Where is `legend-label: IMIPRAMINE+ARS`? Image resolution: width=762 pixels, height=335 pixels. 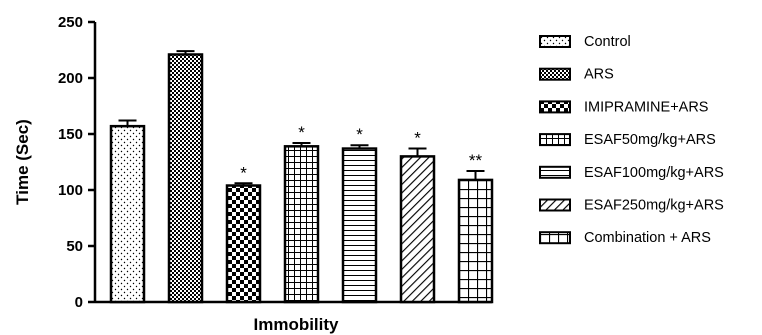 legend-label: IMIPRAMINE+ARS is located at coordinates (646, 107).